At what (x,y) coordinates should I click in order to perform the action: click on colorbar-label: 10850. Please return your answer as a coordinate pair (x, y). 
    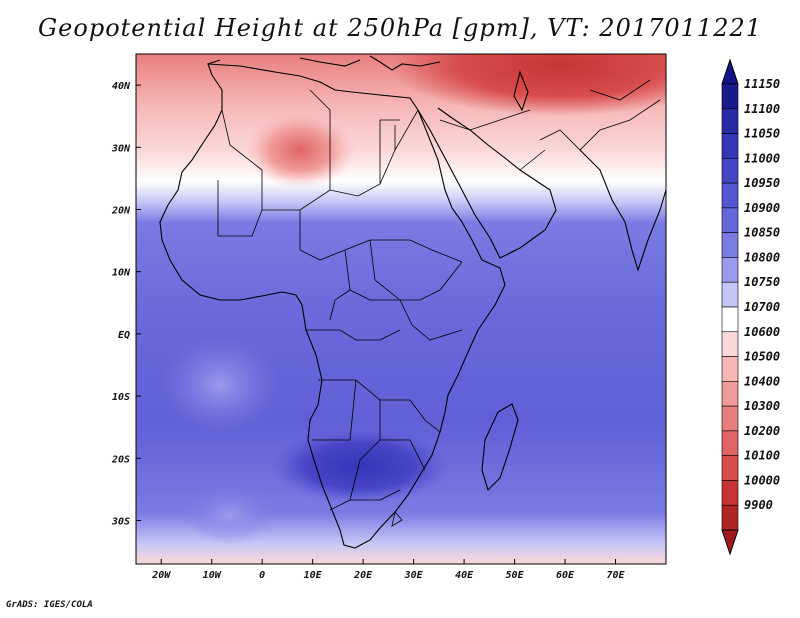
    Looking at the image, I should click on (762, 233).